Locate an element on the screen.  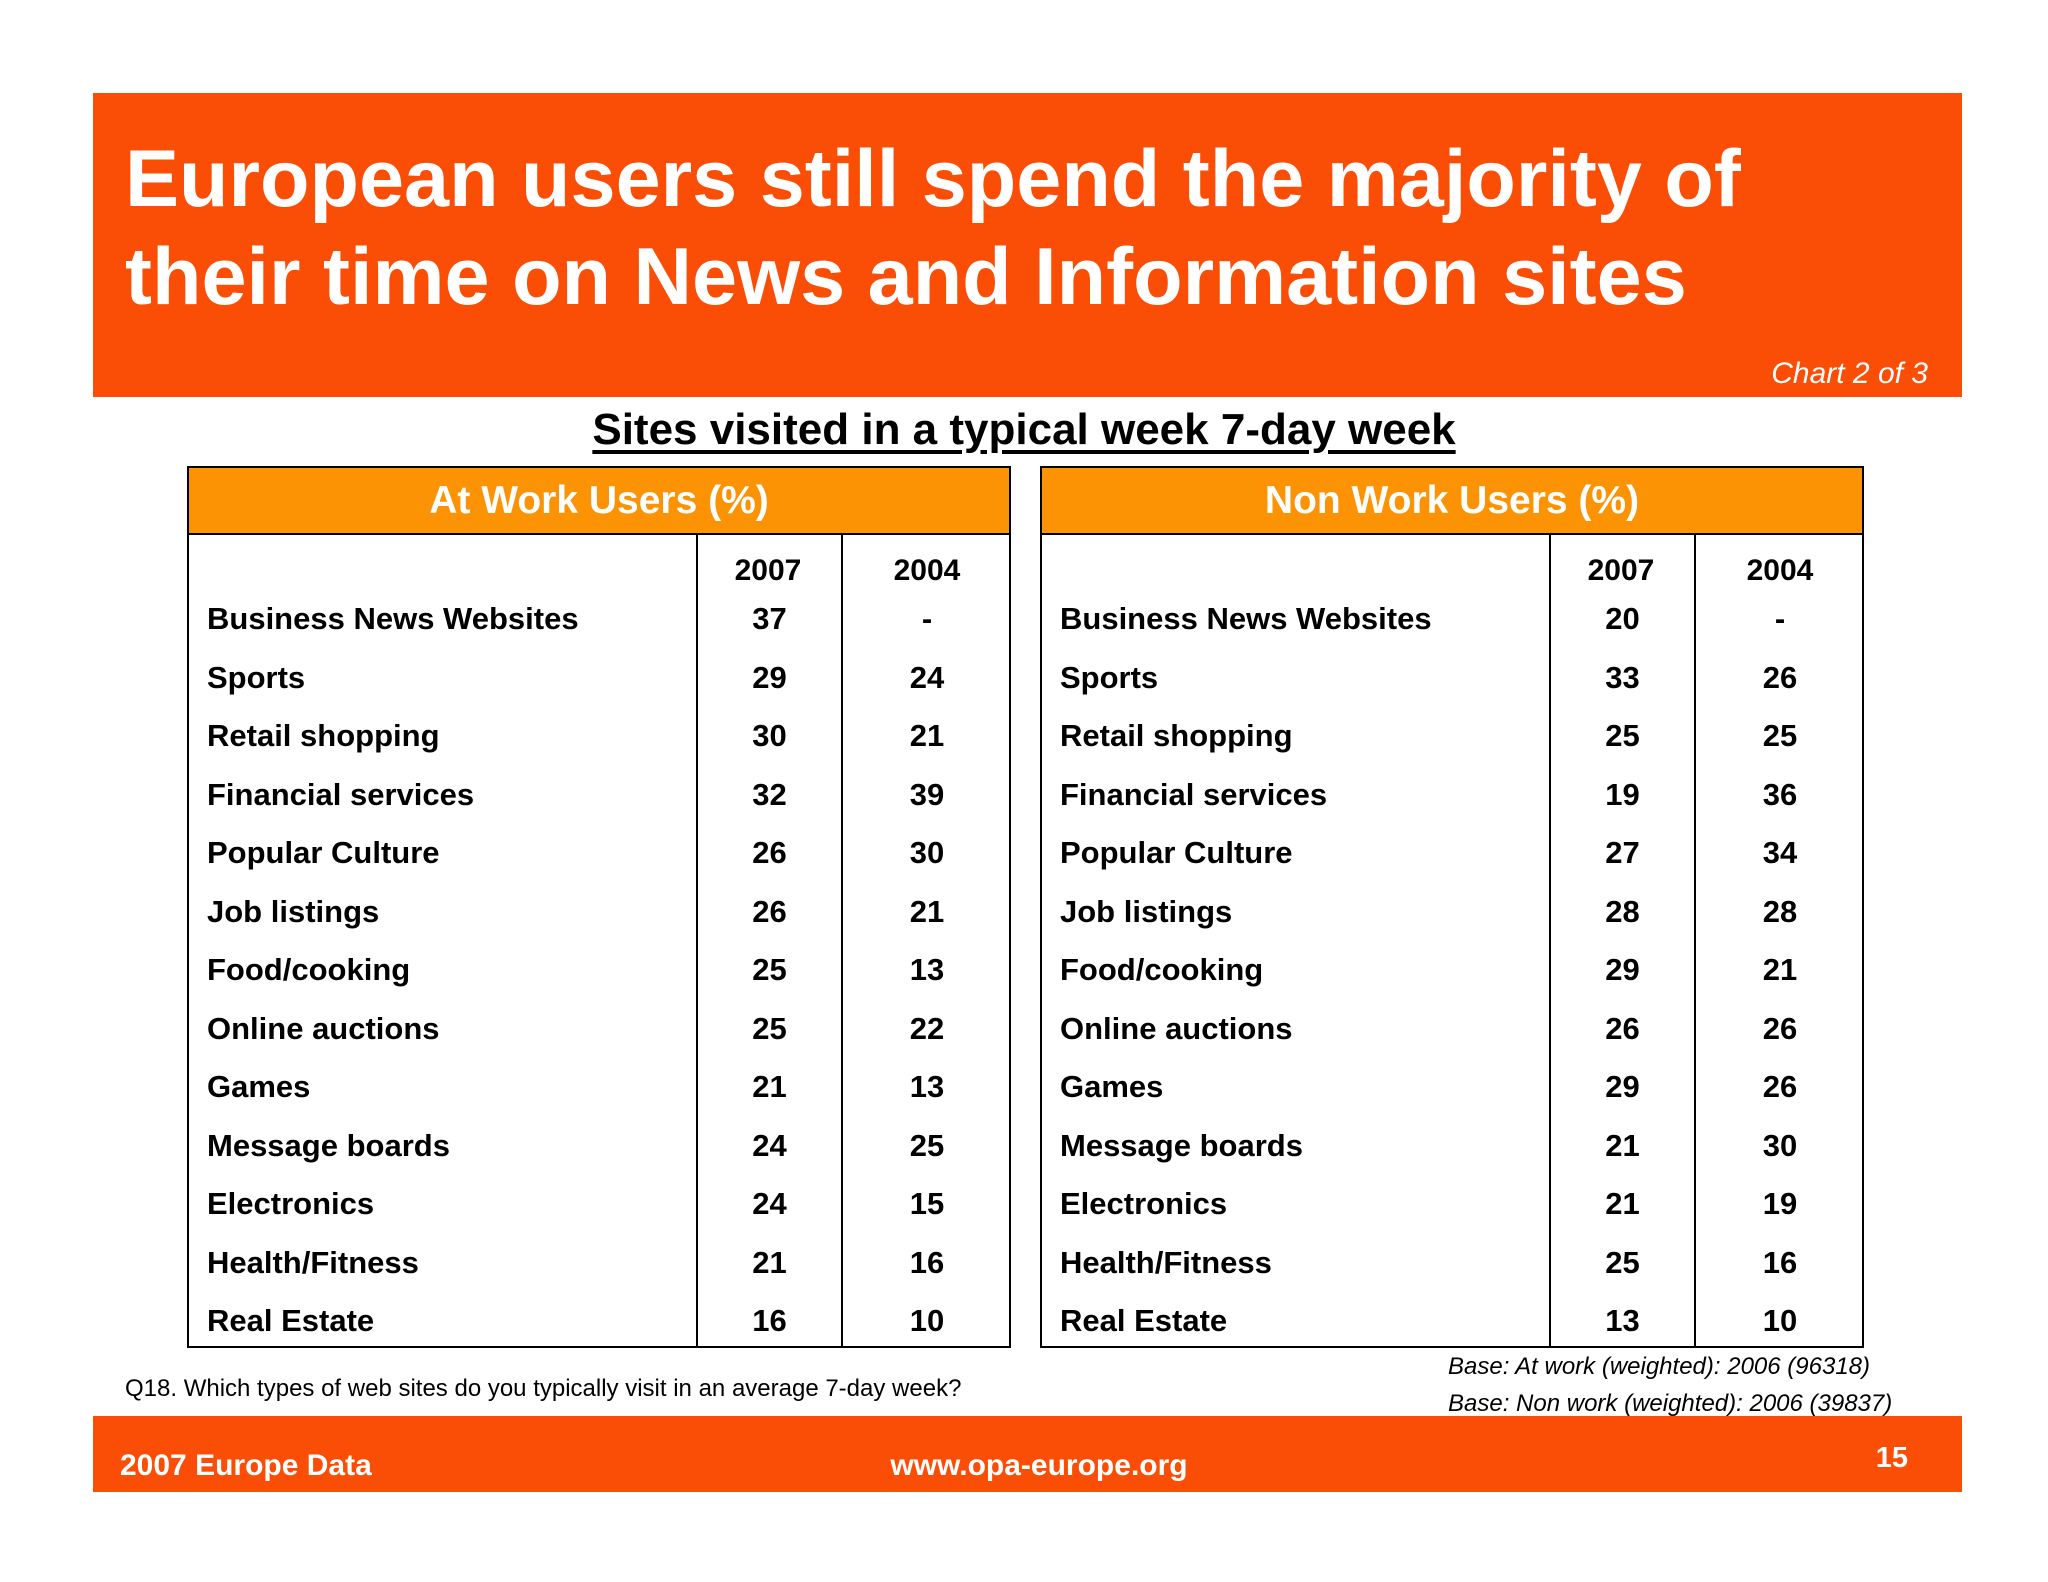
panel-header: At Work Users (%) is located at coordinates (599, 501).